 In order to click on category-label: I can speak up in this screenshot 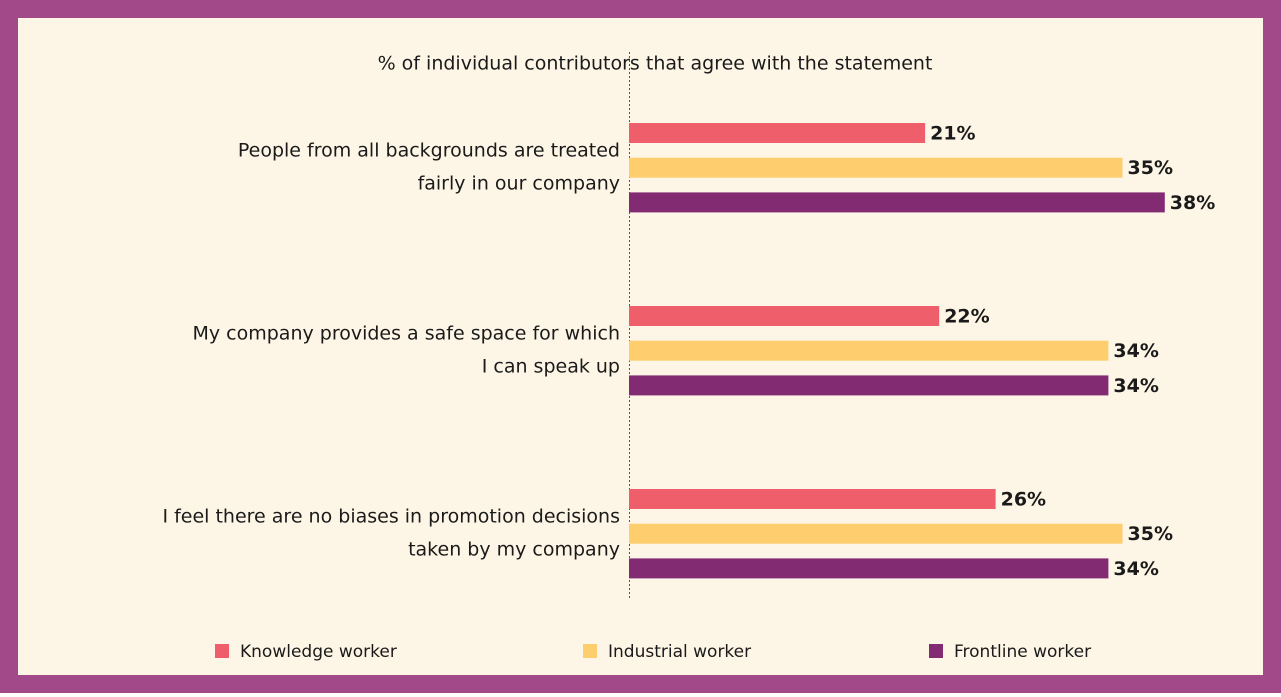, I will do `click(551, 367)`.